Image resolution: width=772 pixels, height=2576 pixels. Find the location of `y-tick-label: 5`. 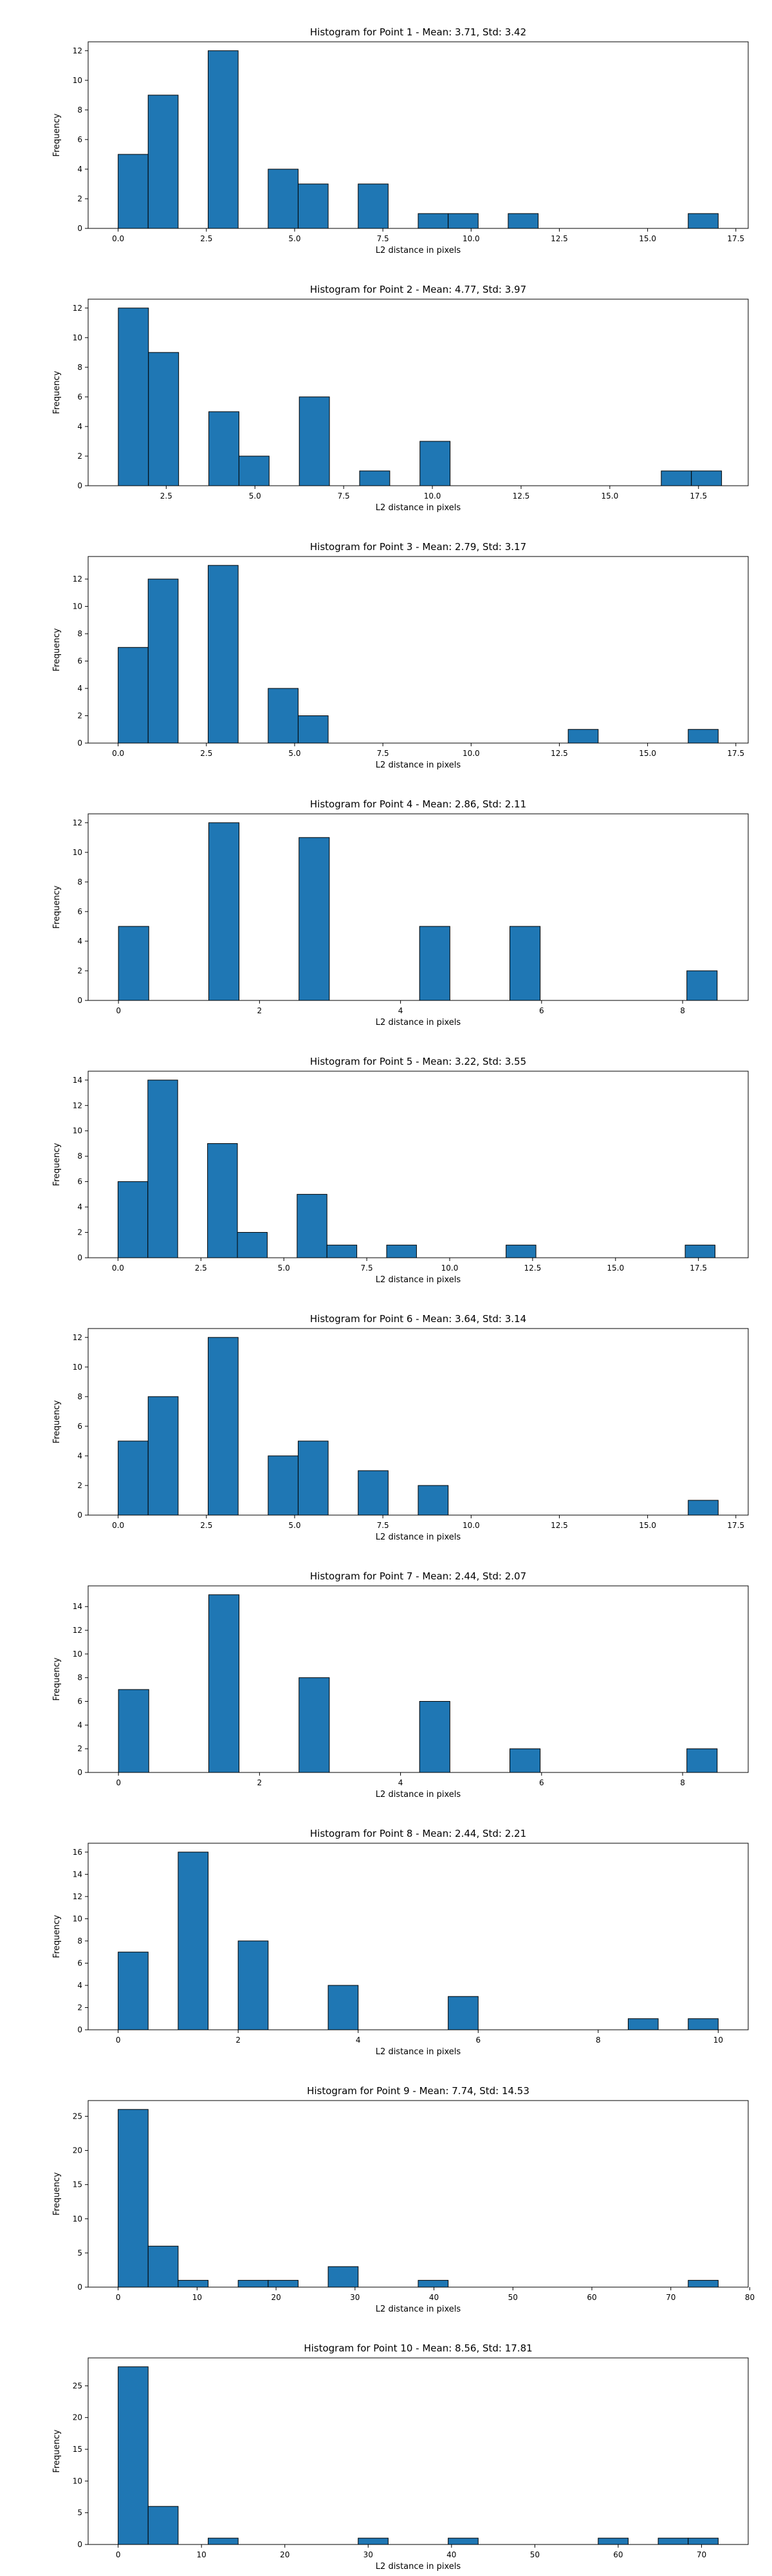

y-tick-label: 5 is located at coordinates (79, 2512).